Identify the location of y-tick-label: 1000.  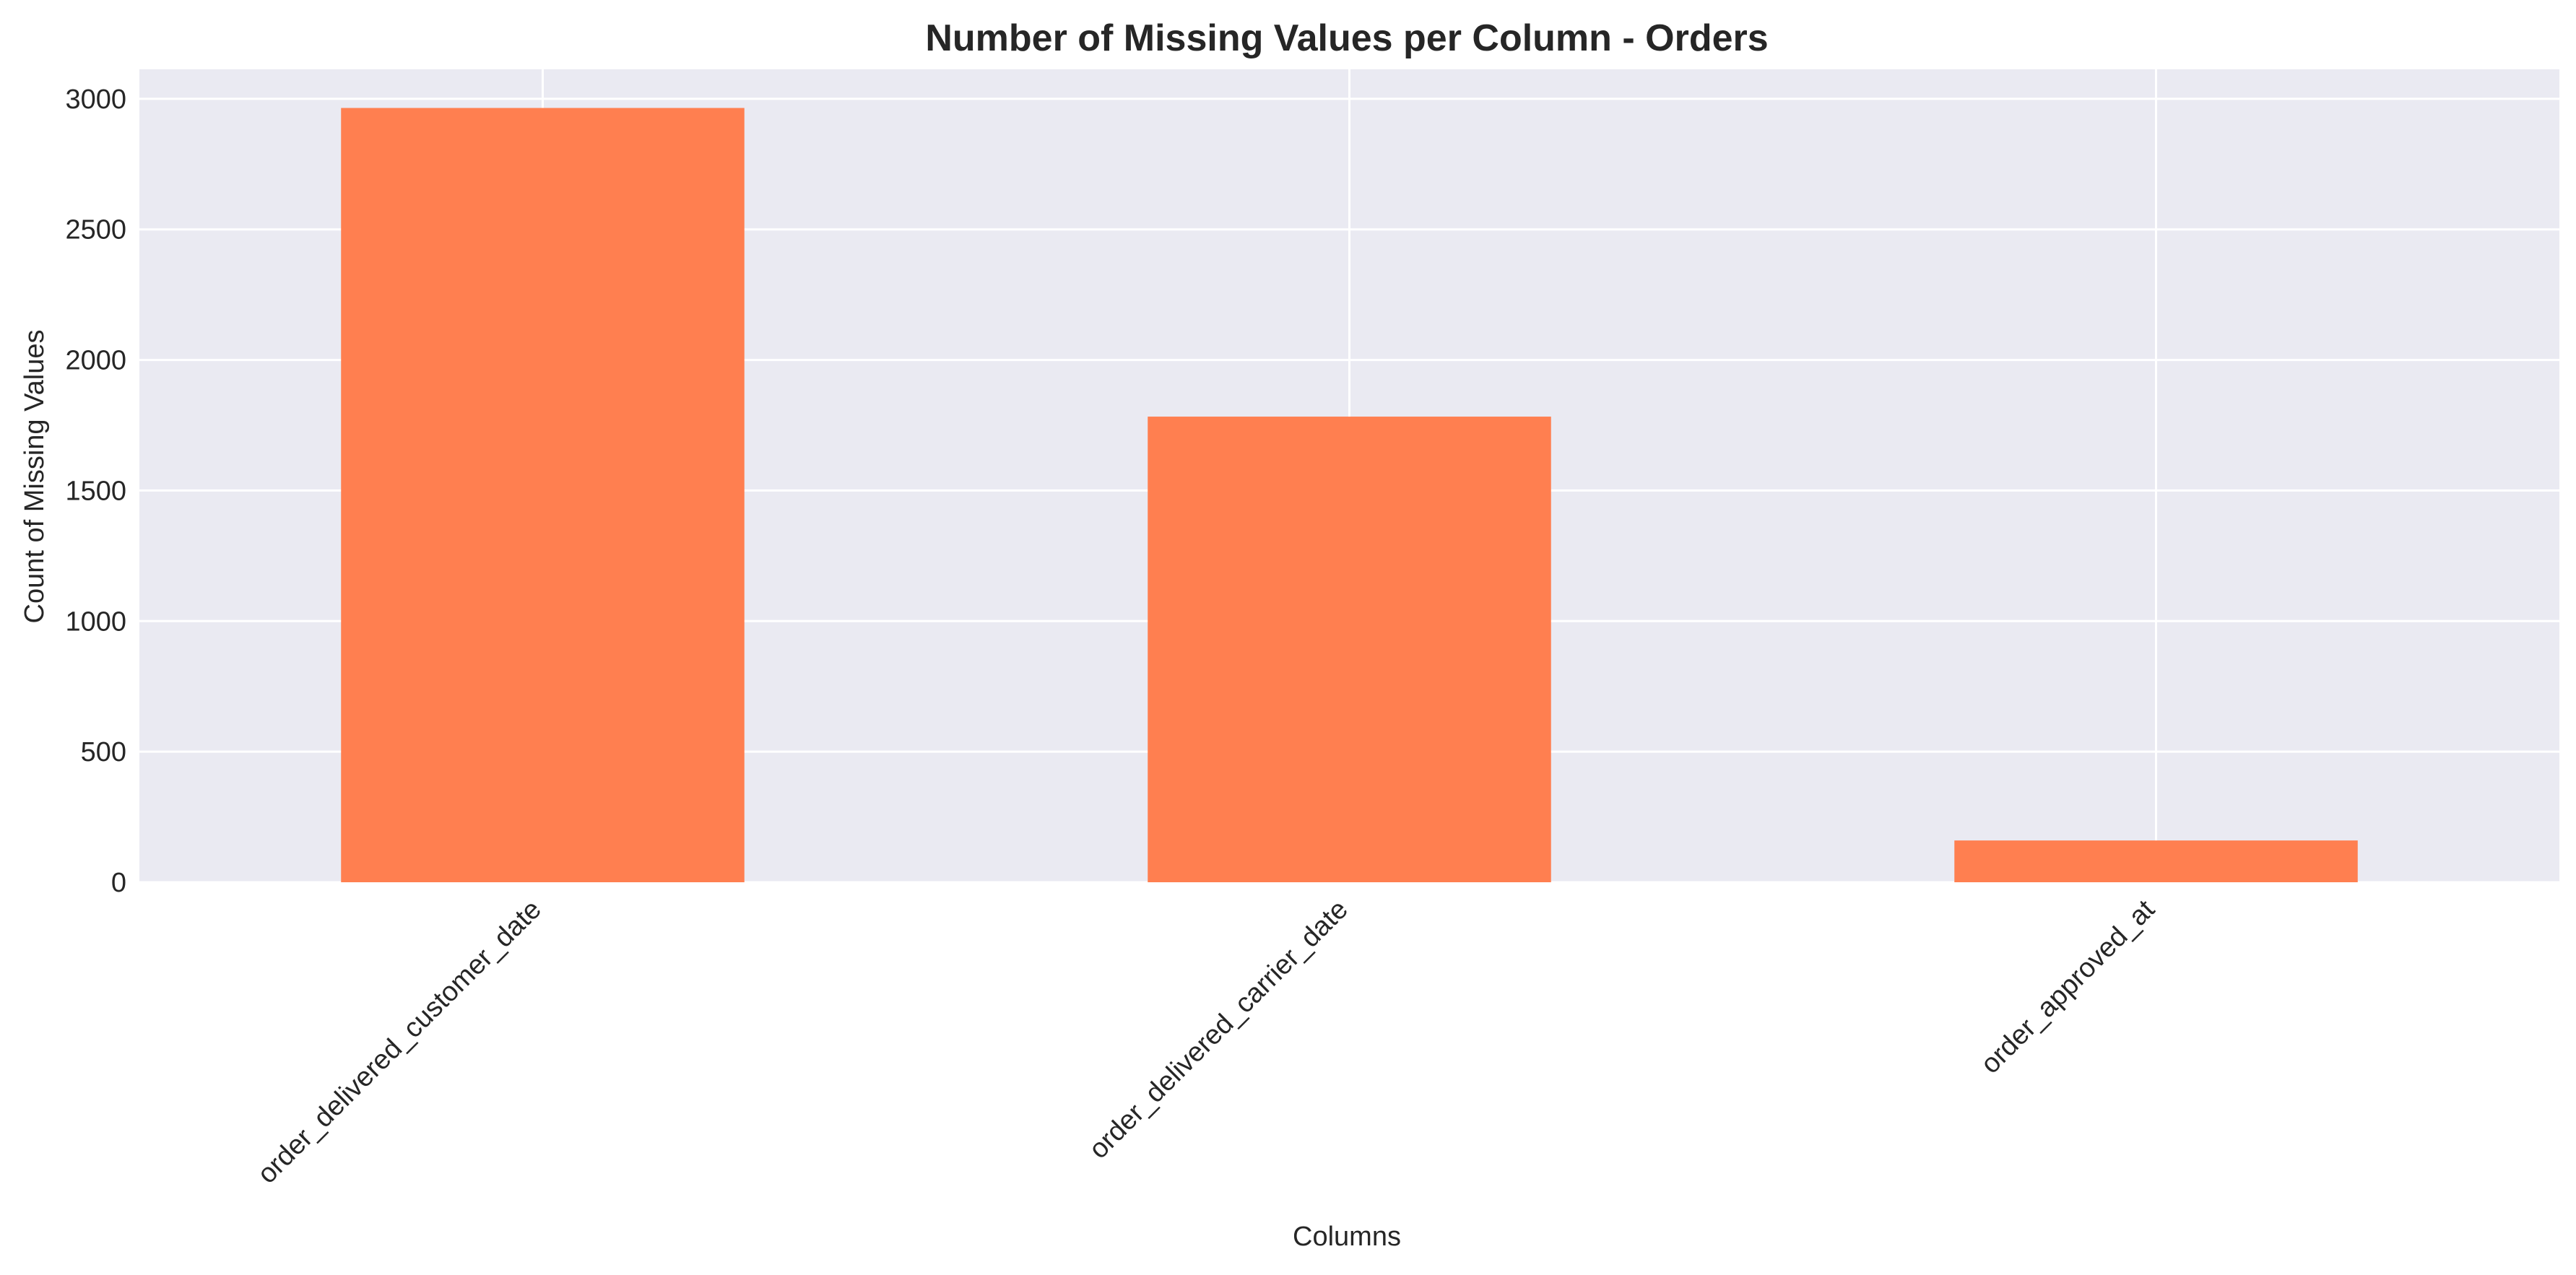
(95, 621).